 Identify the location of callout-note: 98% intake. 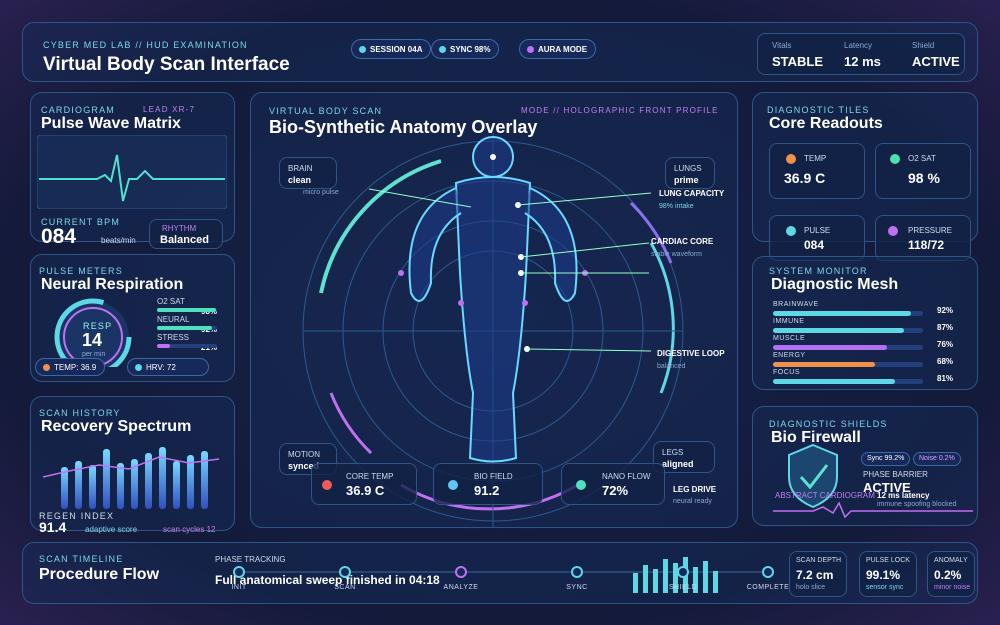
(676, 206).